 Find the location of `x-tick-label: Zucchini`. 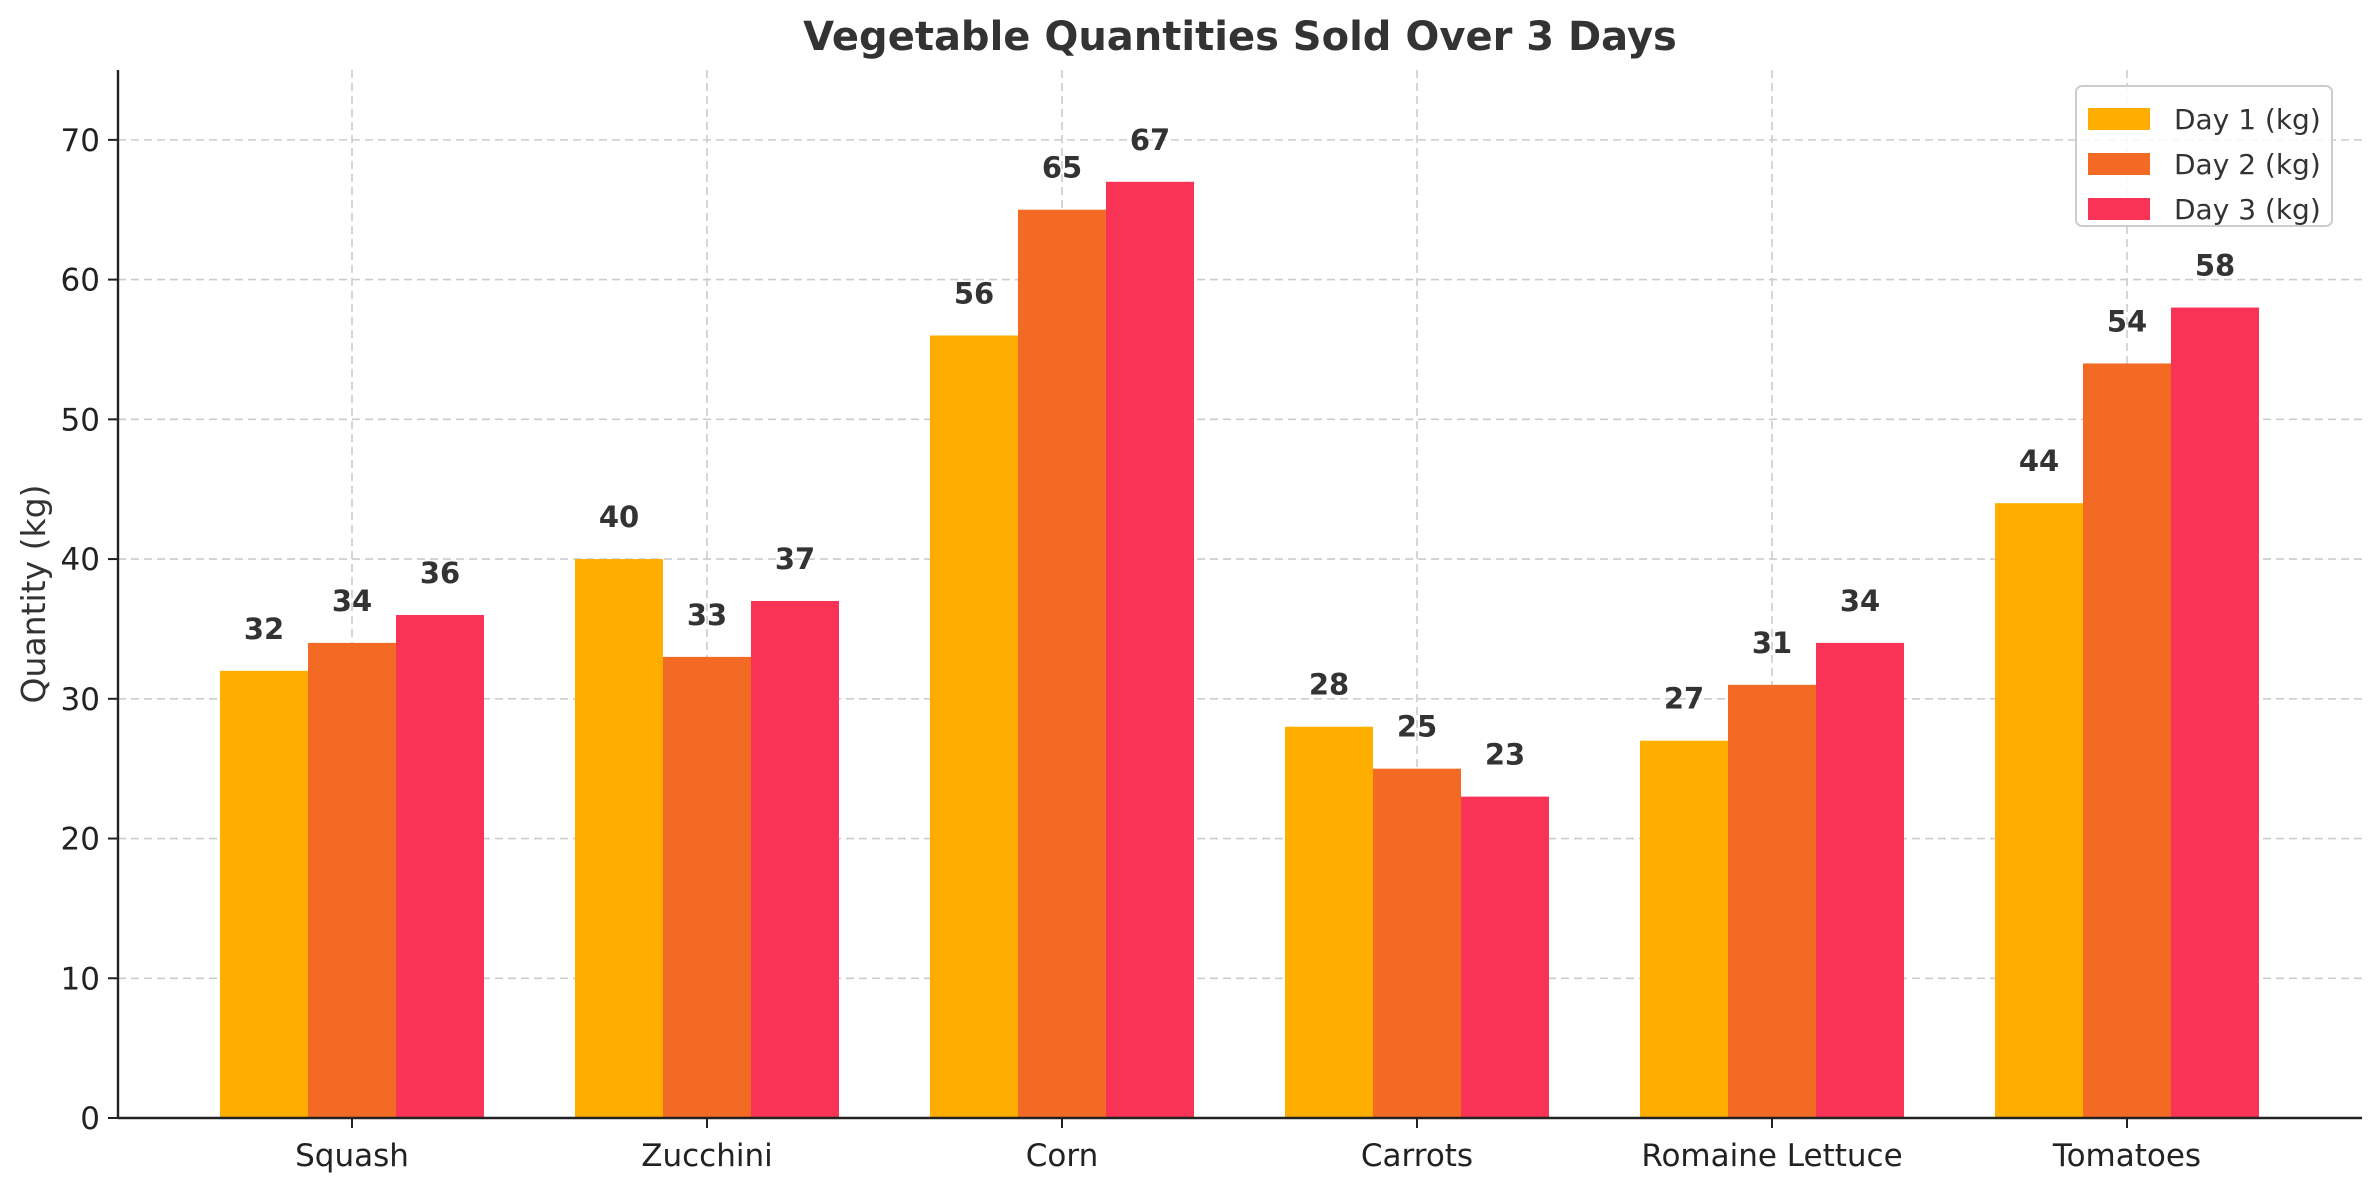

x-tick-label: Zucchini is located at coordinates (707, 1156).